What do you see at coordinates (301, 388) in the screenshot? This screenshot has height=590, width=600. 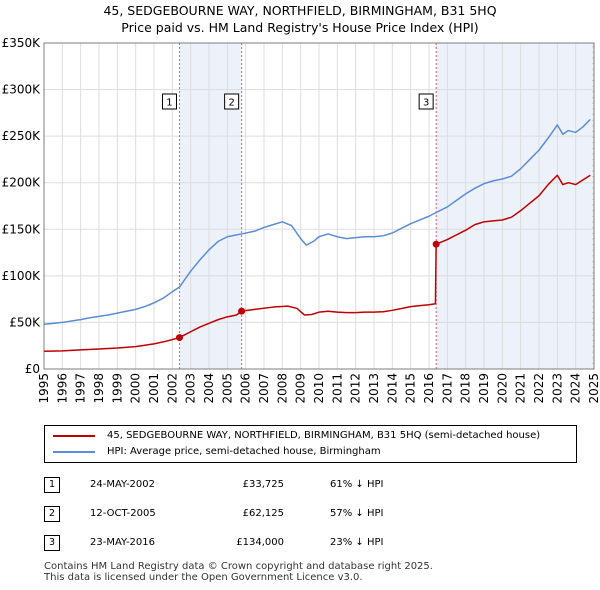 I see `x-tick-label: 2009` at bounding box center [301, 388].